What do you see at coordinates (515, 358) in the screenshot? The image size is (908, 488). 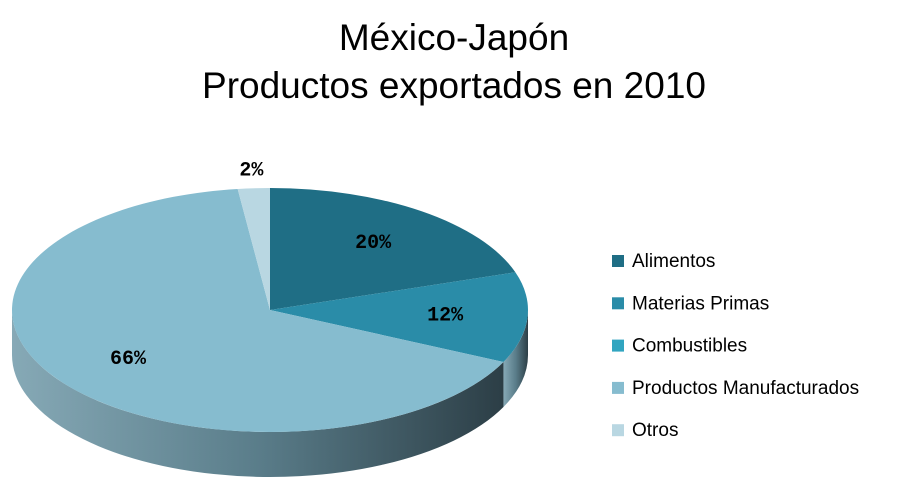 I see `slice-side` at bounding box center [515, 358].